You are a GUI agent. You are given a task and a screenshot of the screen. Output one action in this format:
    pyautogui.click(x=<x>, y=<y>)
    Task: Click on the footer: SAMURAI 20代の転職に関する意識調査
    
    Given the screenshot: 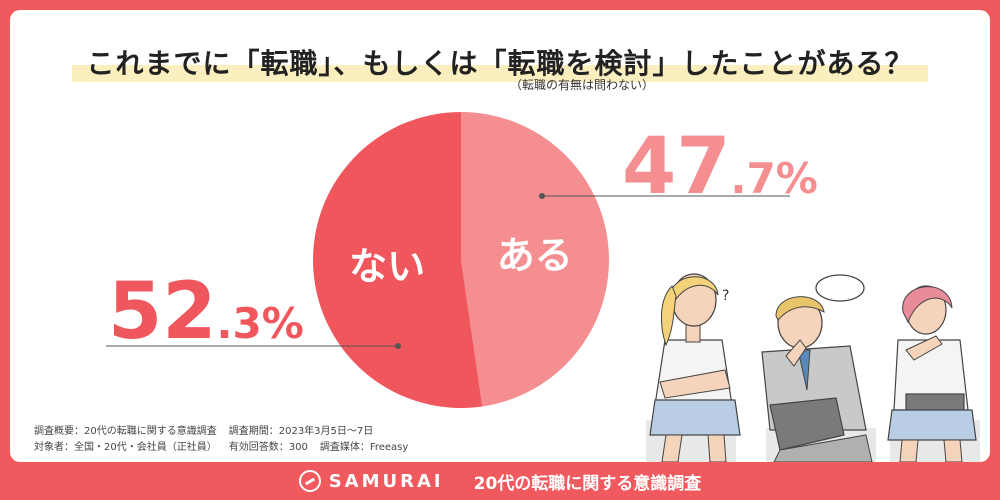 What is the action you would take?
    pyautogui.click(x=500, y=481)
    